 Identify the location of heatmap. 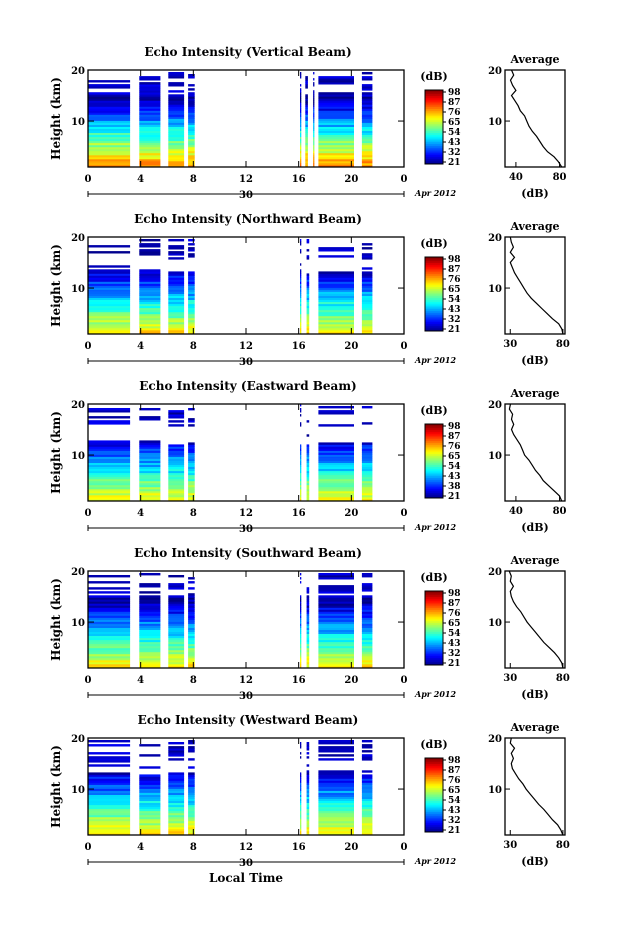
(230, 788).